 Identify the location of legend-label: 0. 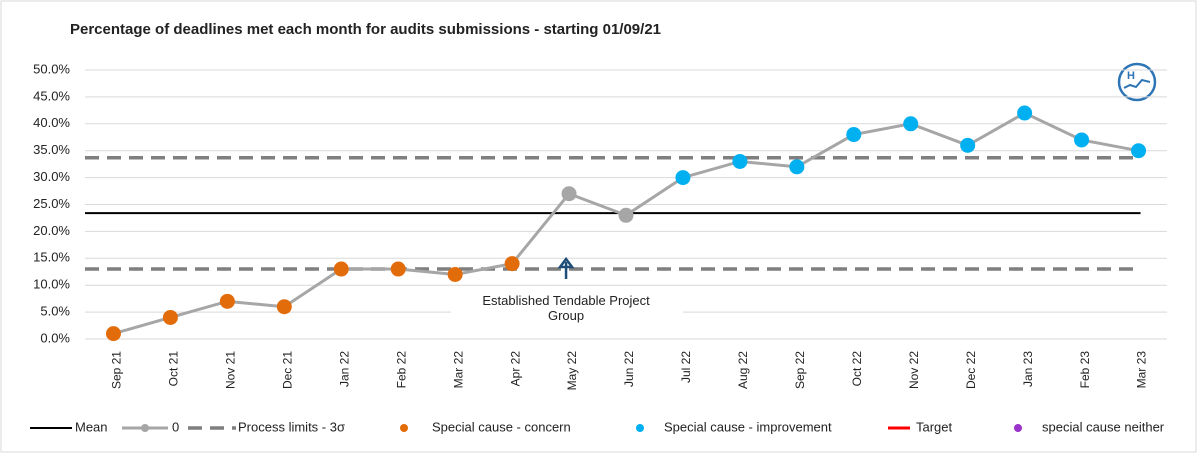
(175, 426).